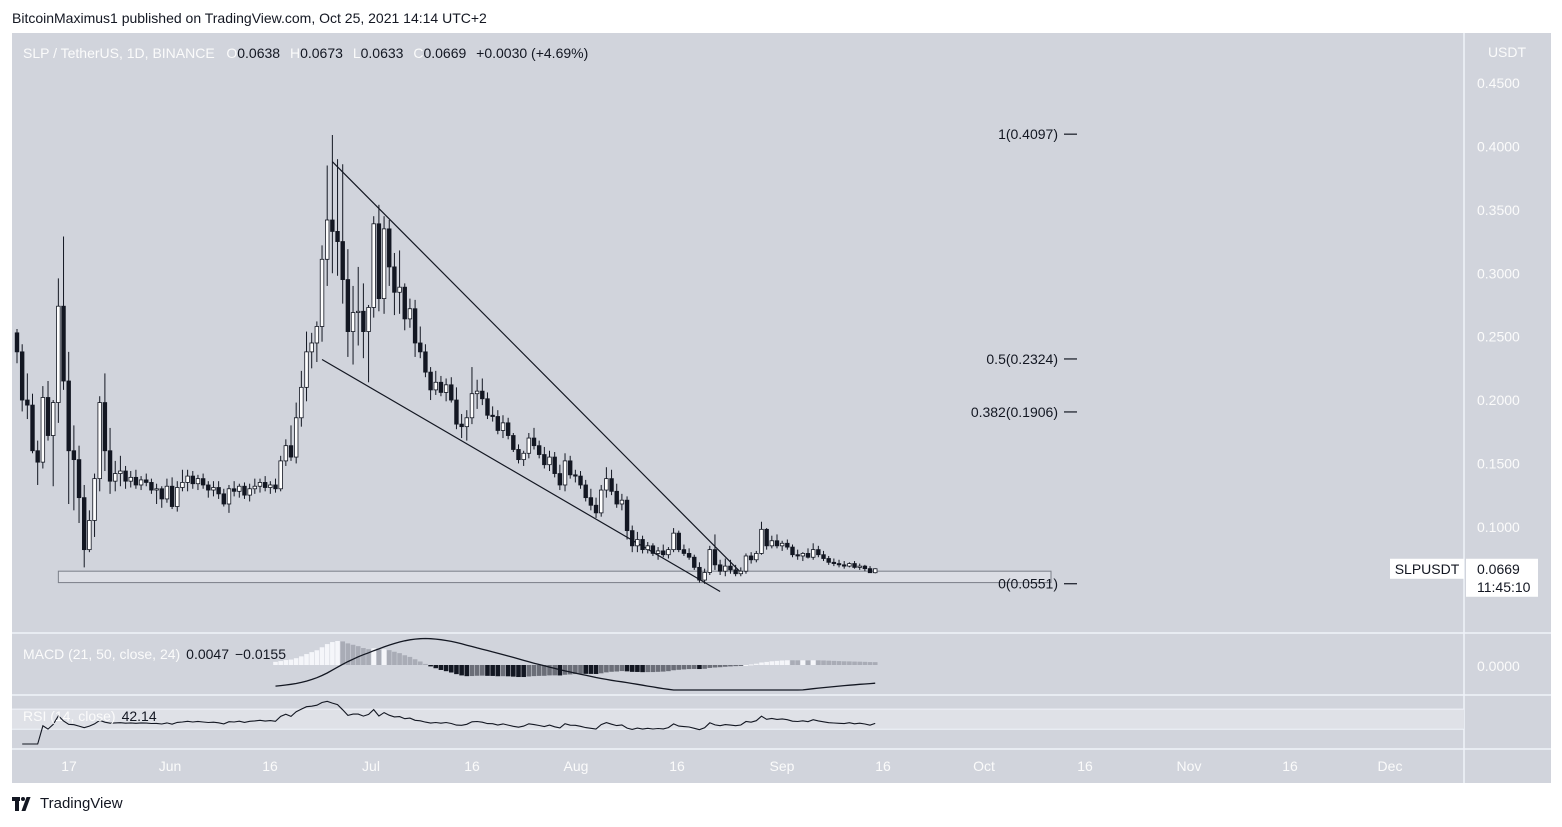 This screenshot has width=1562, height=827. What do you see at coordinates (119, 53) in the screenshot?
I see `symbol-name: SLP / TetherUS, 1D, BINANCE` at bounding box center [119, 53].